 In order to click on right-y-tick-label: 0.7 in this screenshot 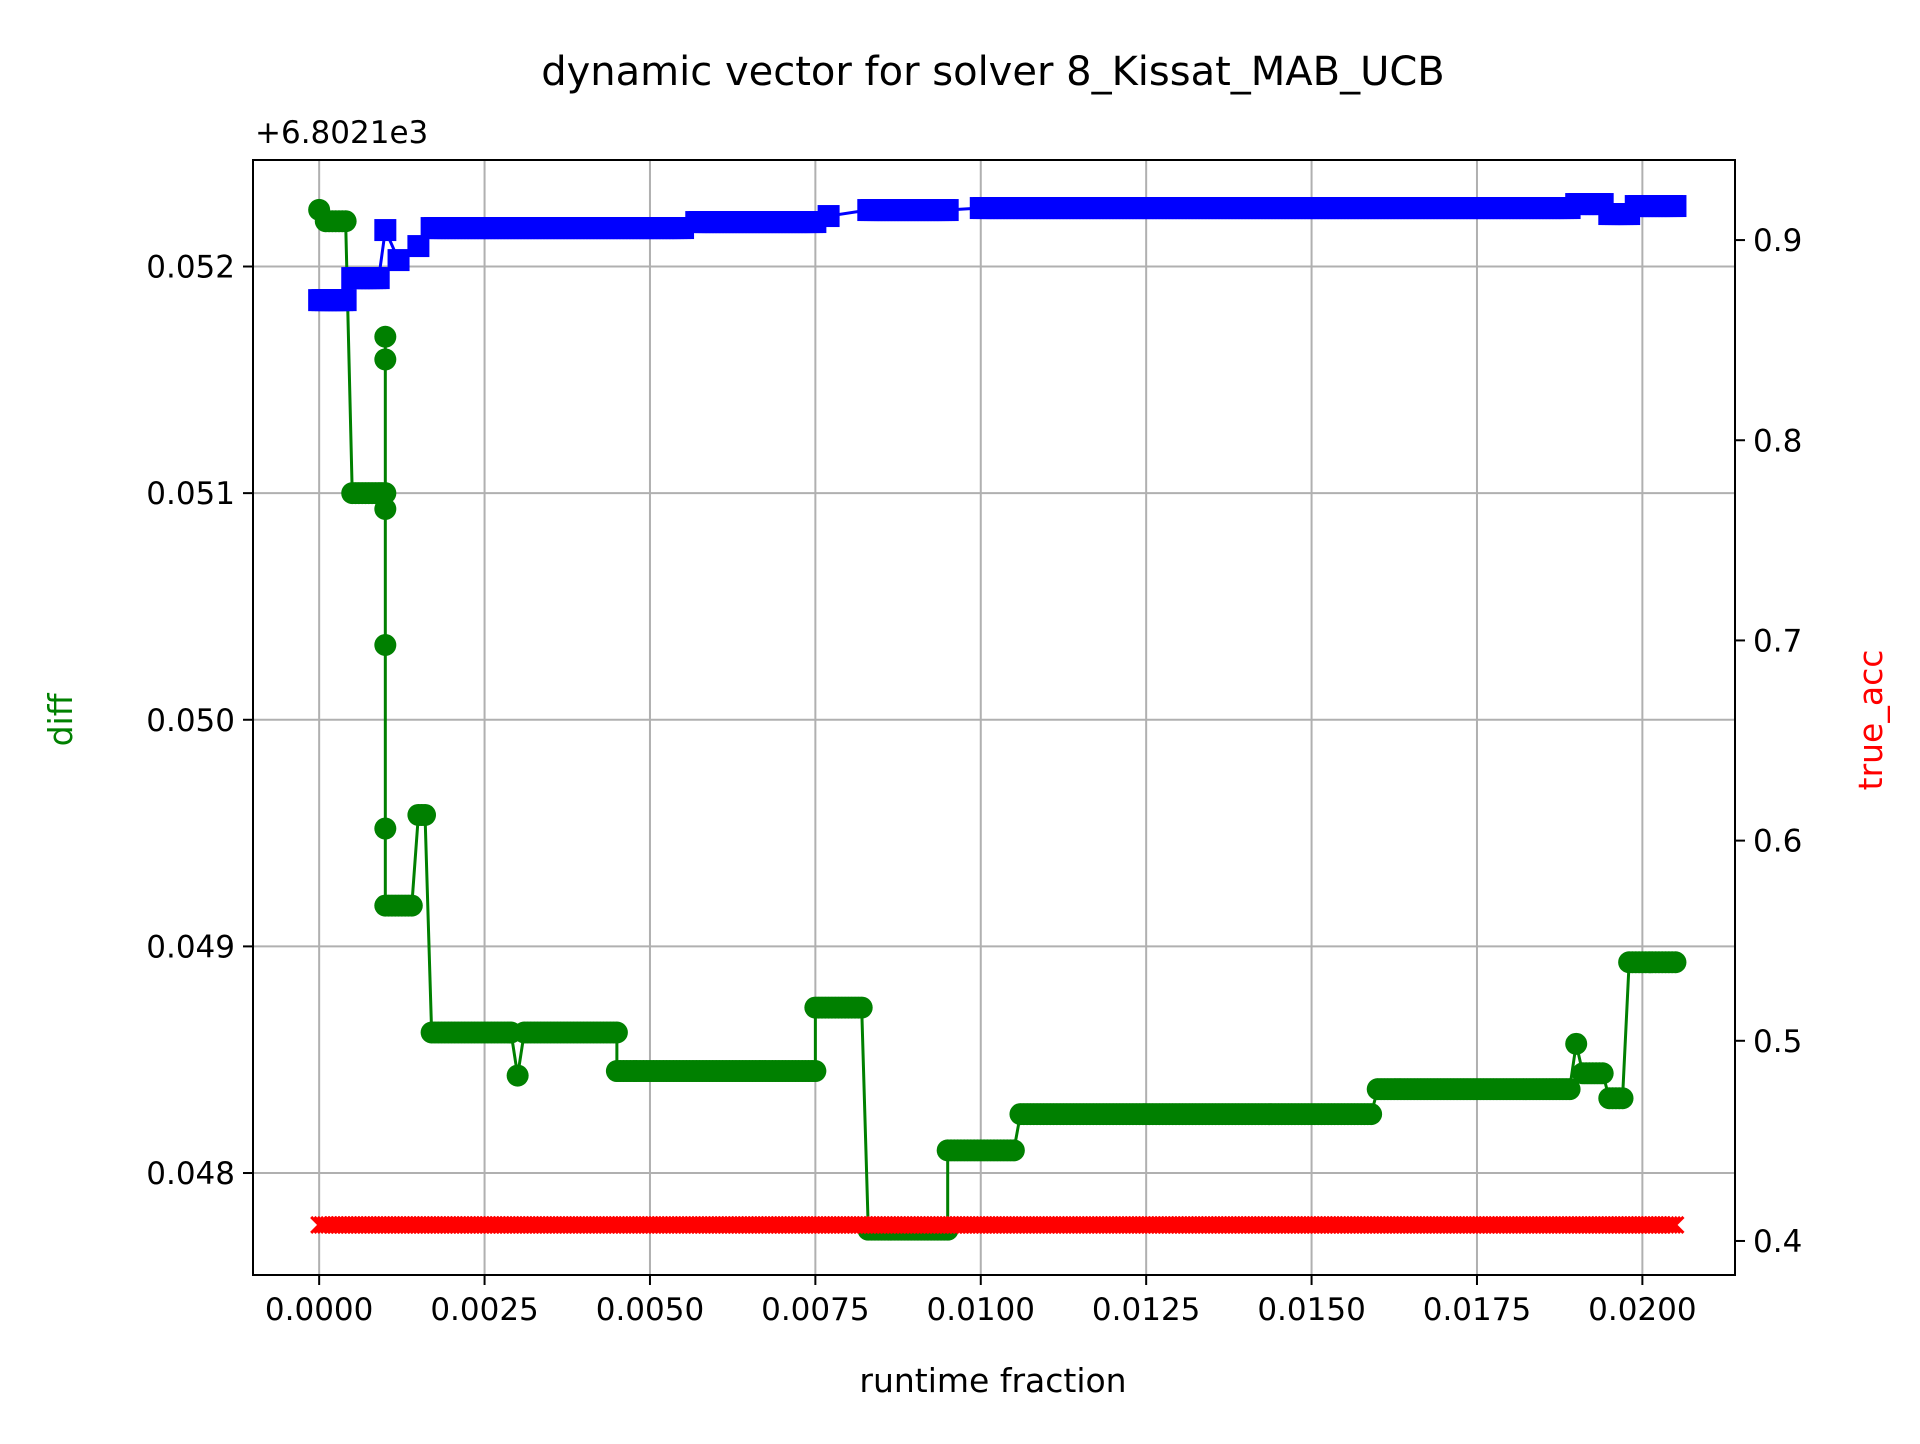, I will do `click(1777, 641)`.